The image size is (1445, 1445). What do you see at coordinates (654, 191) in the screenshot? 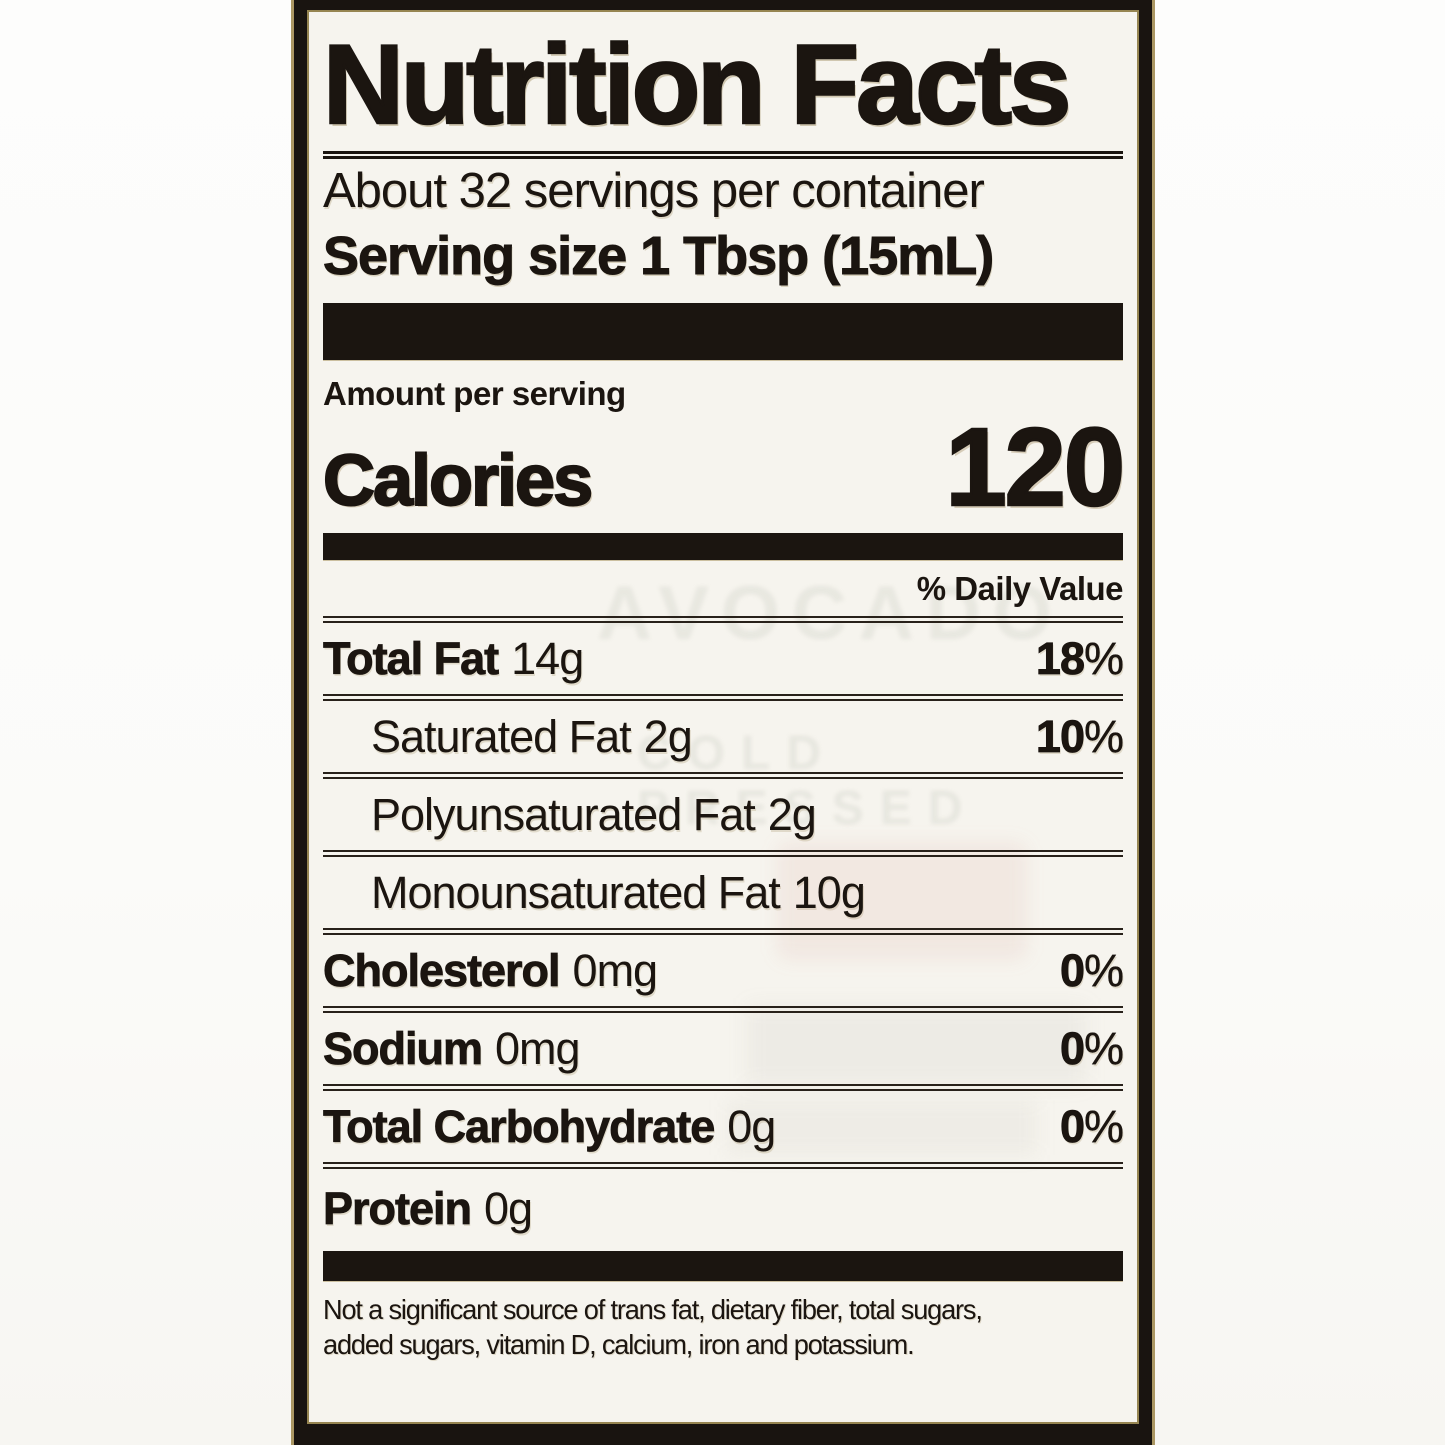
I see `servings-per-container: About 32 servings per container` at bounding box center [654, 191].